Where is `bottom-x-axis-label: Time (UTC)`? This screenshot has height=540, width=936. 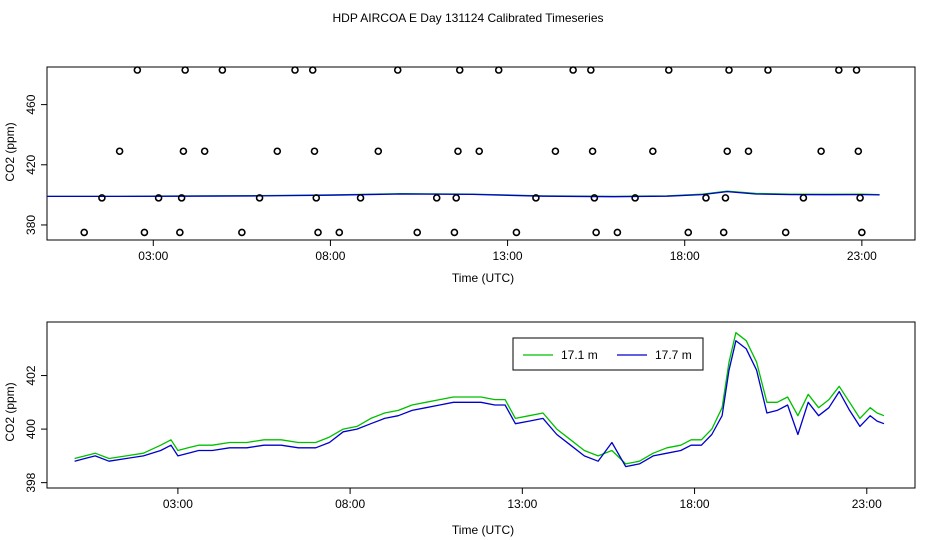 bottom-x-axis-label: Time (UTC) is located at coordinates (483, 530).